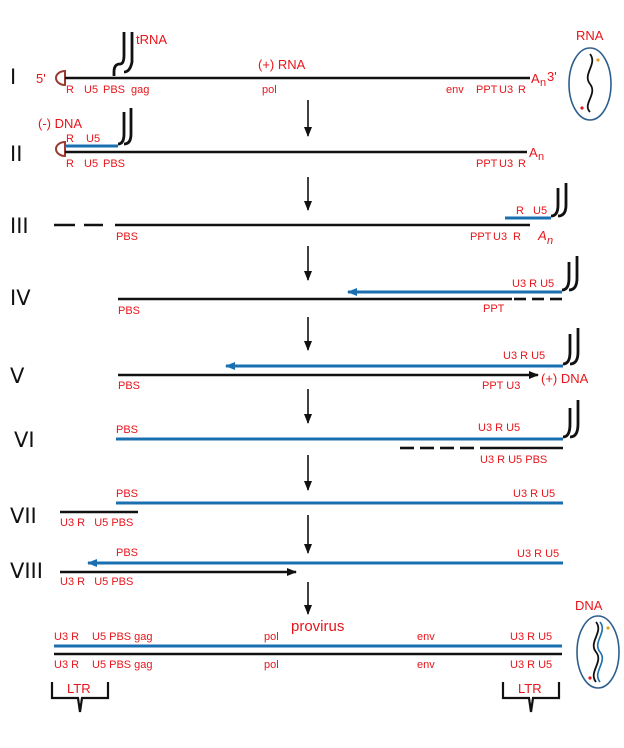 The width and height of the screenshot is (624, 748). I want to click on step-numeral: IV, so click(20, 298).